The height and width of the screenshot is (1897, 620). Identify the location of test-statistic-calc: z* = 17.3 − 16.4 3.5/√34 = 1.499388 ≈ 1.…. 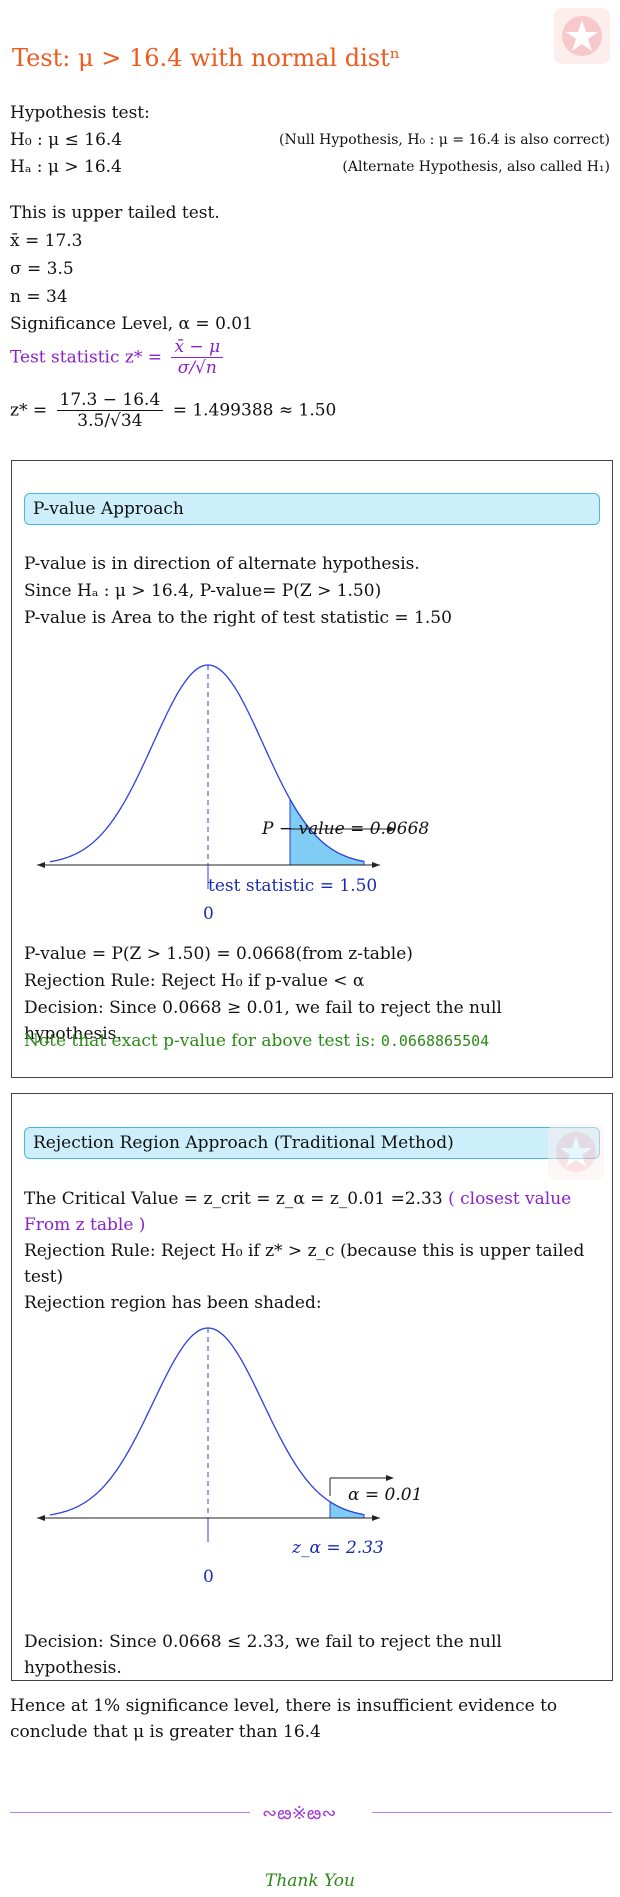
(173, 411).